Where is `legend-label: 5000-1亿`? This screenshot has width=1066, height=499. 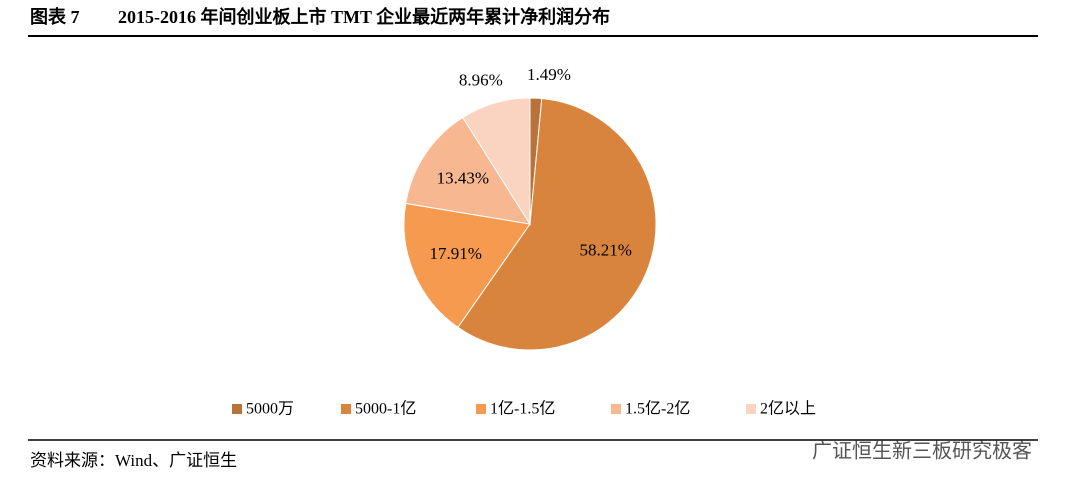 legend-label: 5000-1亿 is located at coordinates (385, 409).